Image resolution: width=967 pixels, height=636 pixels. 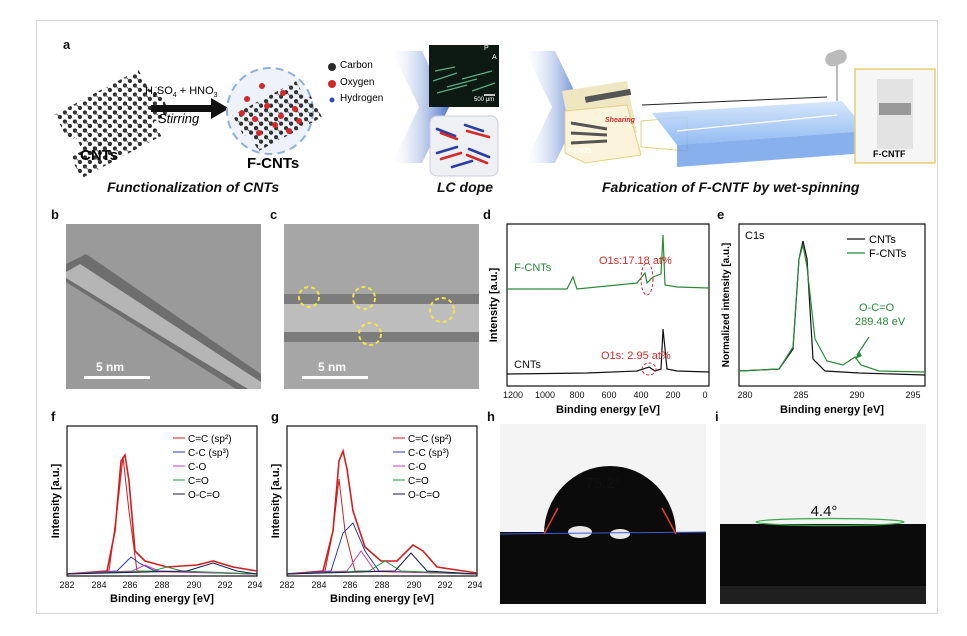 What do you see at coordinates (880, 322) in the screenshot?
I see `anno-e-line2: 289.48 eV` at bounding box center [880, 322].